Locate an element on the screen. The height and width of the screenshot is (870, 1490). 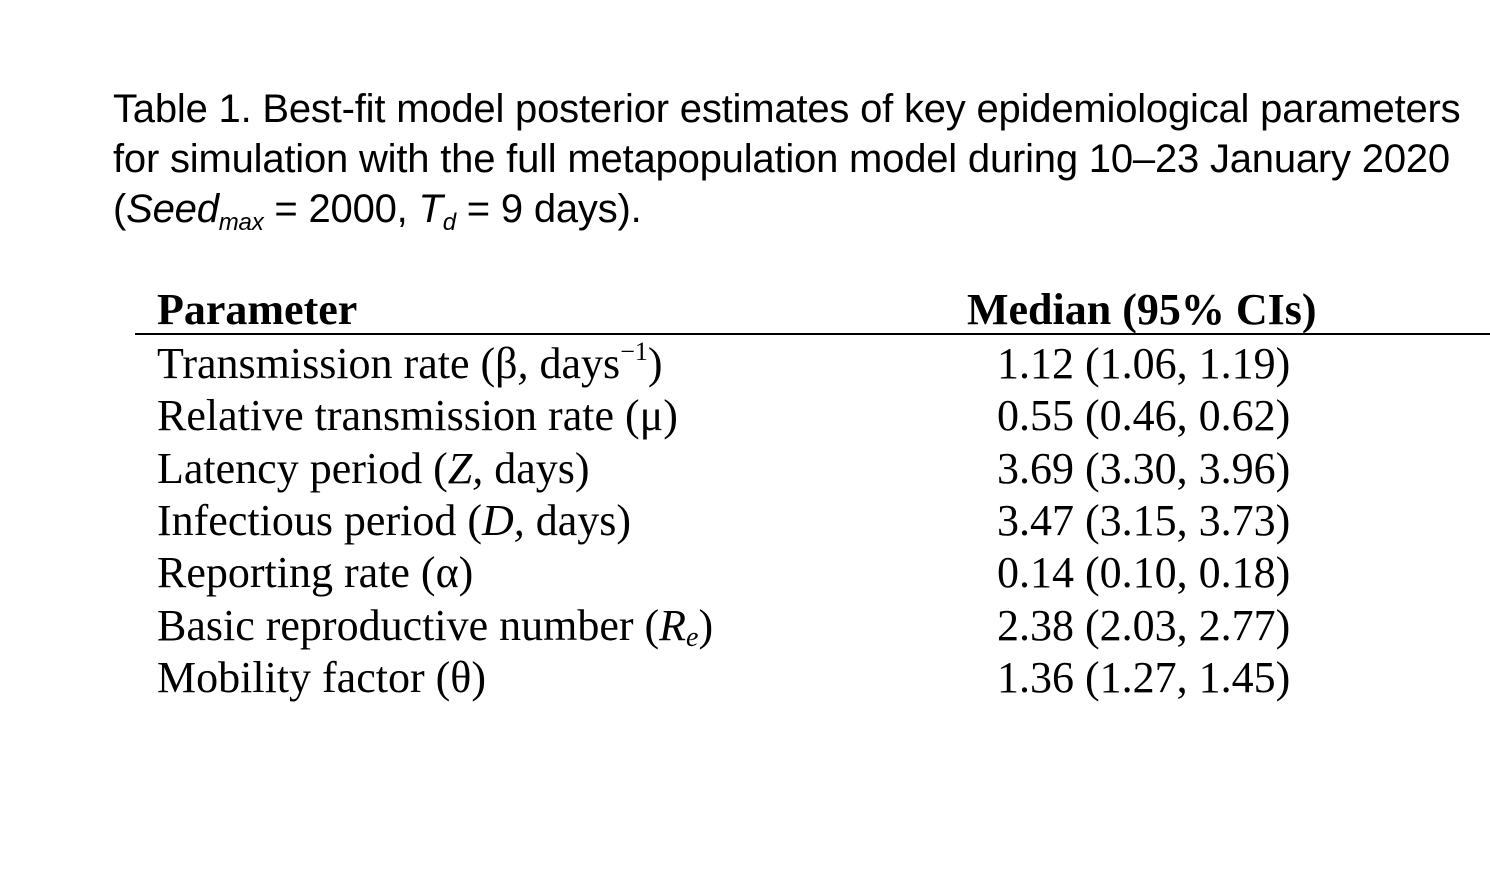
median-cell: 3.69 (3.30, 3.96) is located at coordinates (1144, 468).